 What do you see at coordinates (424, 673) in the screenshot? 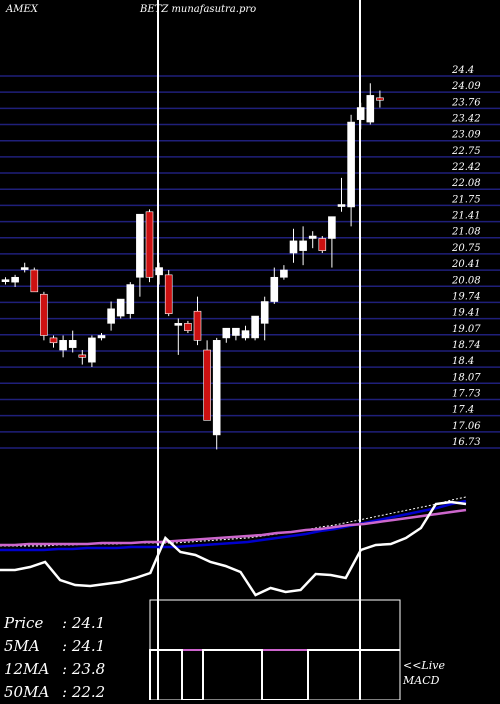
I see `live-macd-link: <<Live MACD` at bounding box center [424, 673].